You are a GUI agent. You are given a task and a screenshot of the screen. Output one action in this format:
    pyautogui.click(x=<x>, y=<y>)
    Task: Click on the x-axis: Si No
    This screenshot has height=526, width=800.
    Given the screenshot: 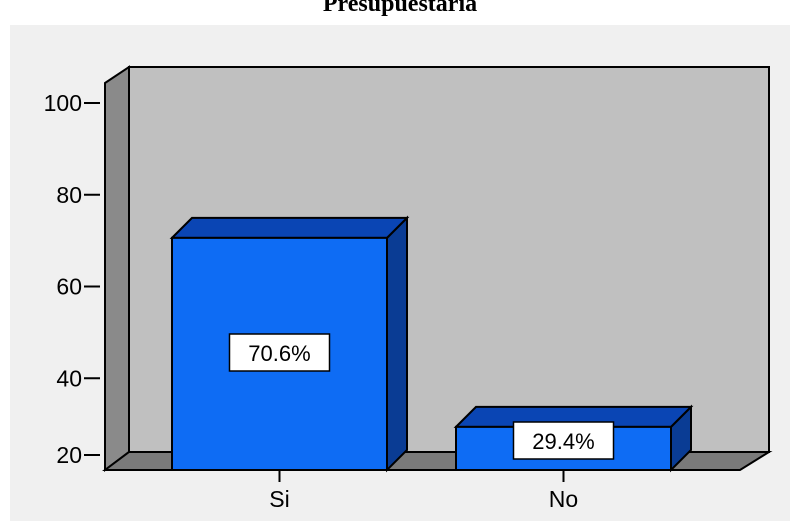 What is the action you would take?
    pyautogui.click(x=423, y=491)
    